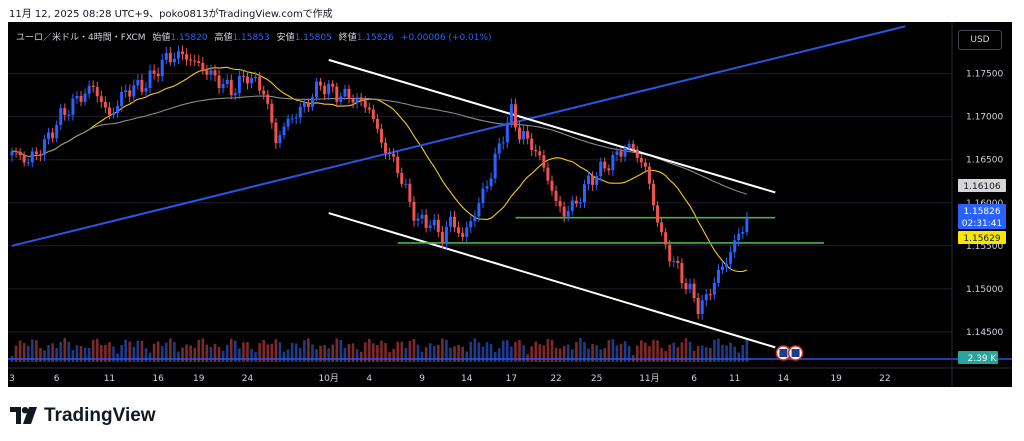 This screenshot has height=441, width=1024. What do you see at coordinates (980, 40) in the screenshot?
I see `currency-button: USD` at bounding box center [980, 40].